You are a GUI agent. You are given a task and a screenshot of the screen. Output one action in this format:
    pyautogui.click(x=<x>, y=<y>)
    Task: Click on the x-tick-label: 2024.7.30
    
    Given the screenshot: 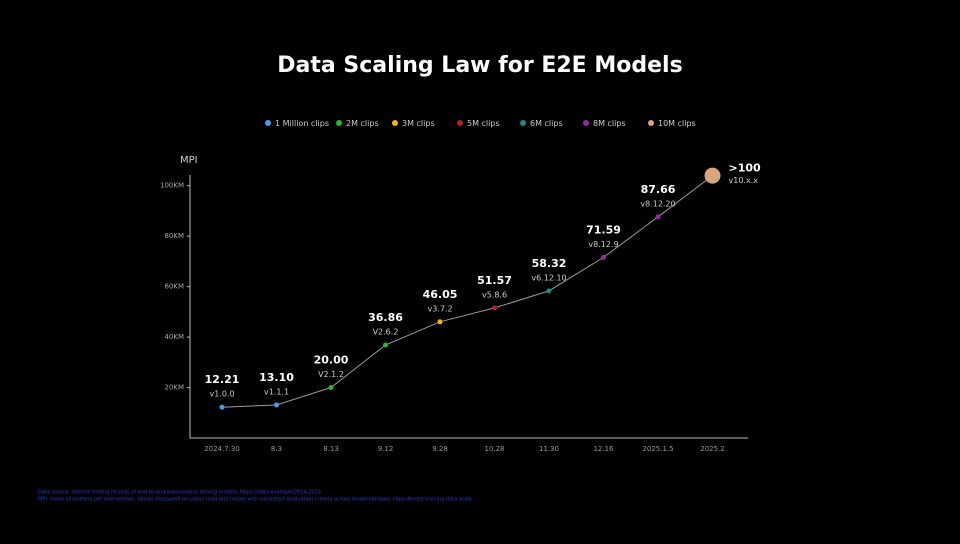 What is the action you would take?
    pyautogui.click(x=222, y=449)
    